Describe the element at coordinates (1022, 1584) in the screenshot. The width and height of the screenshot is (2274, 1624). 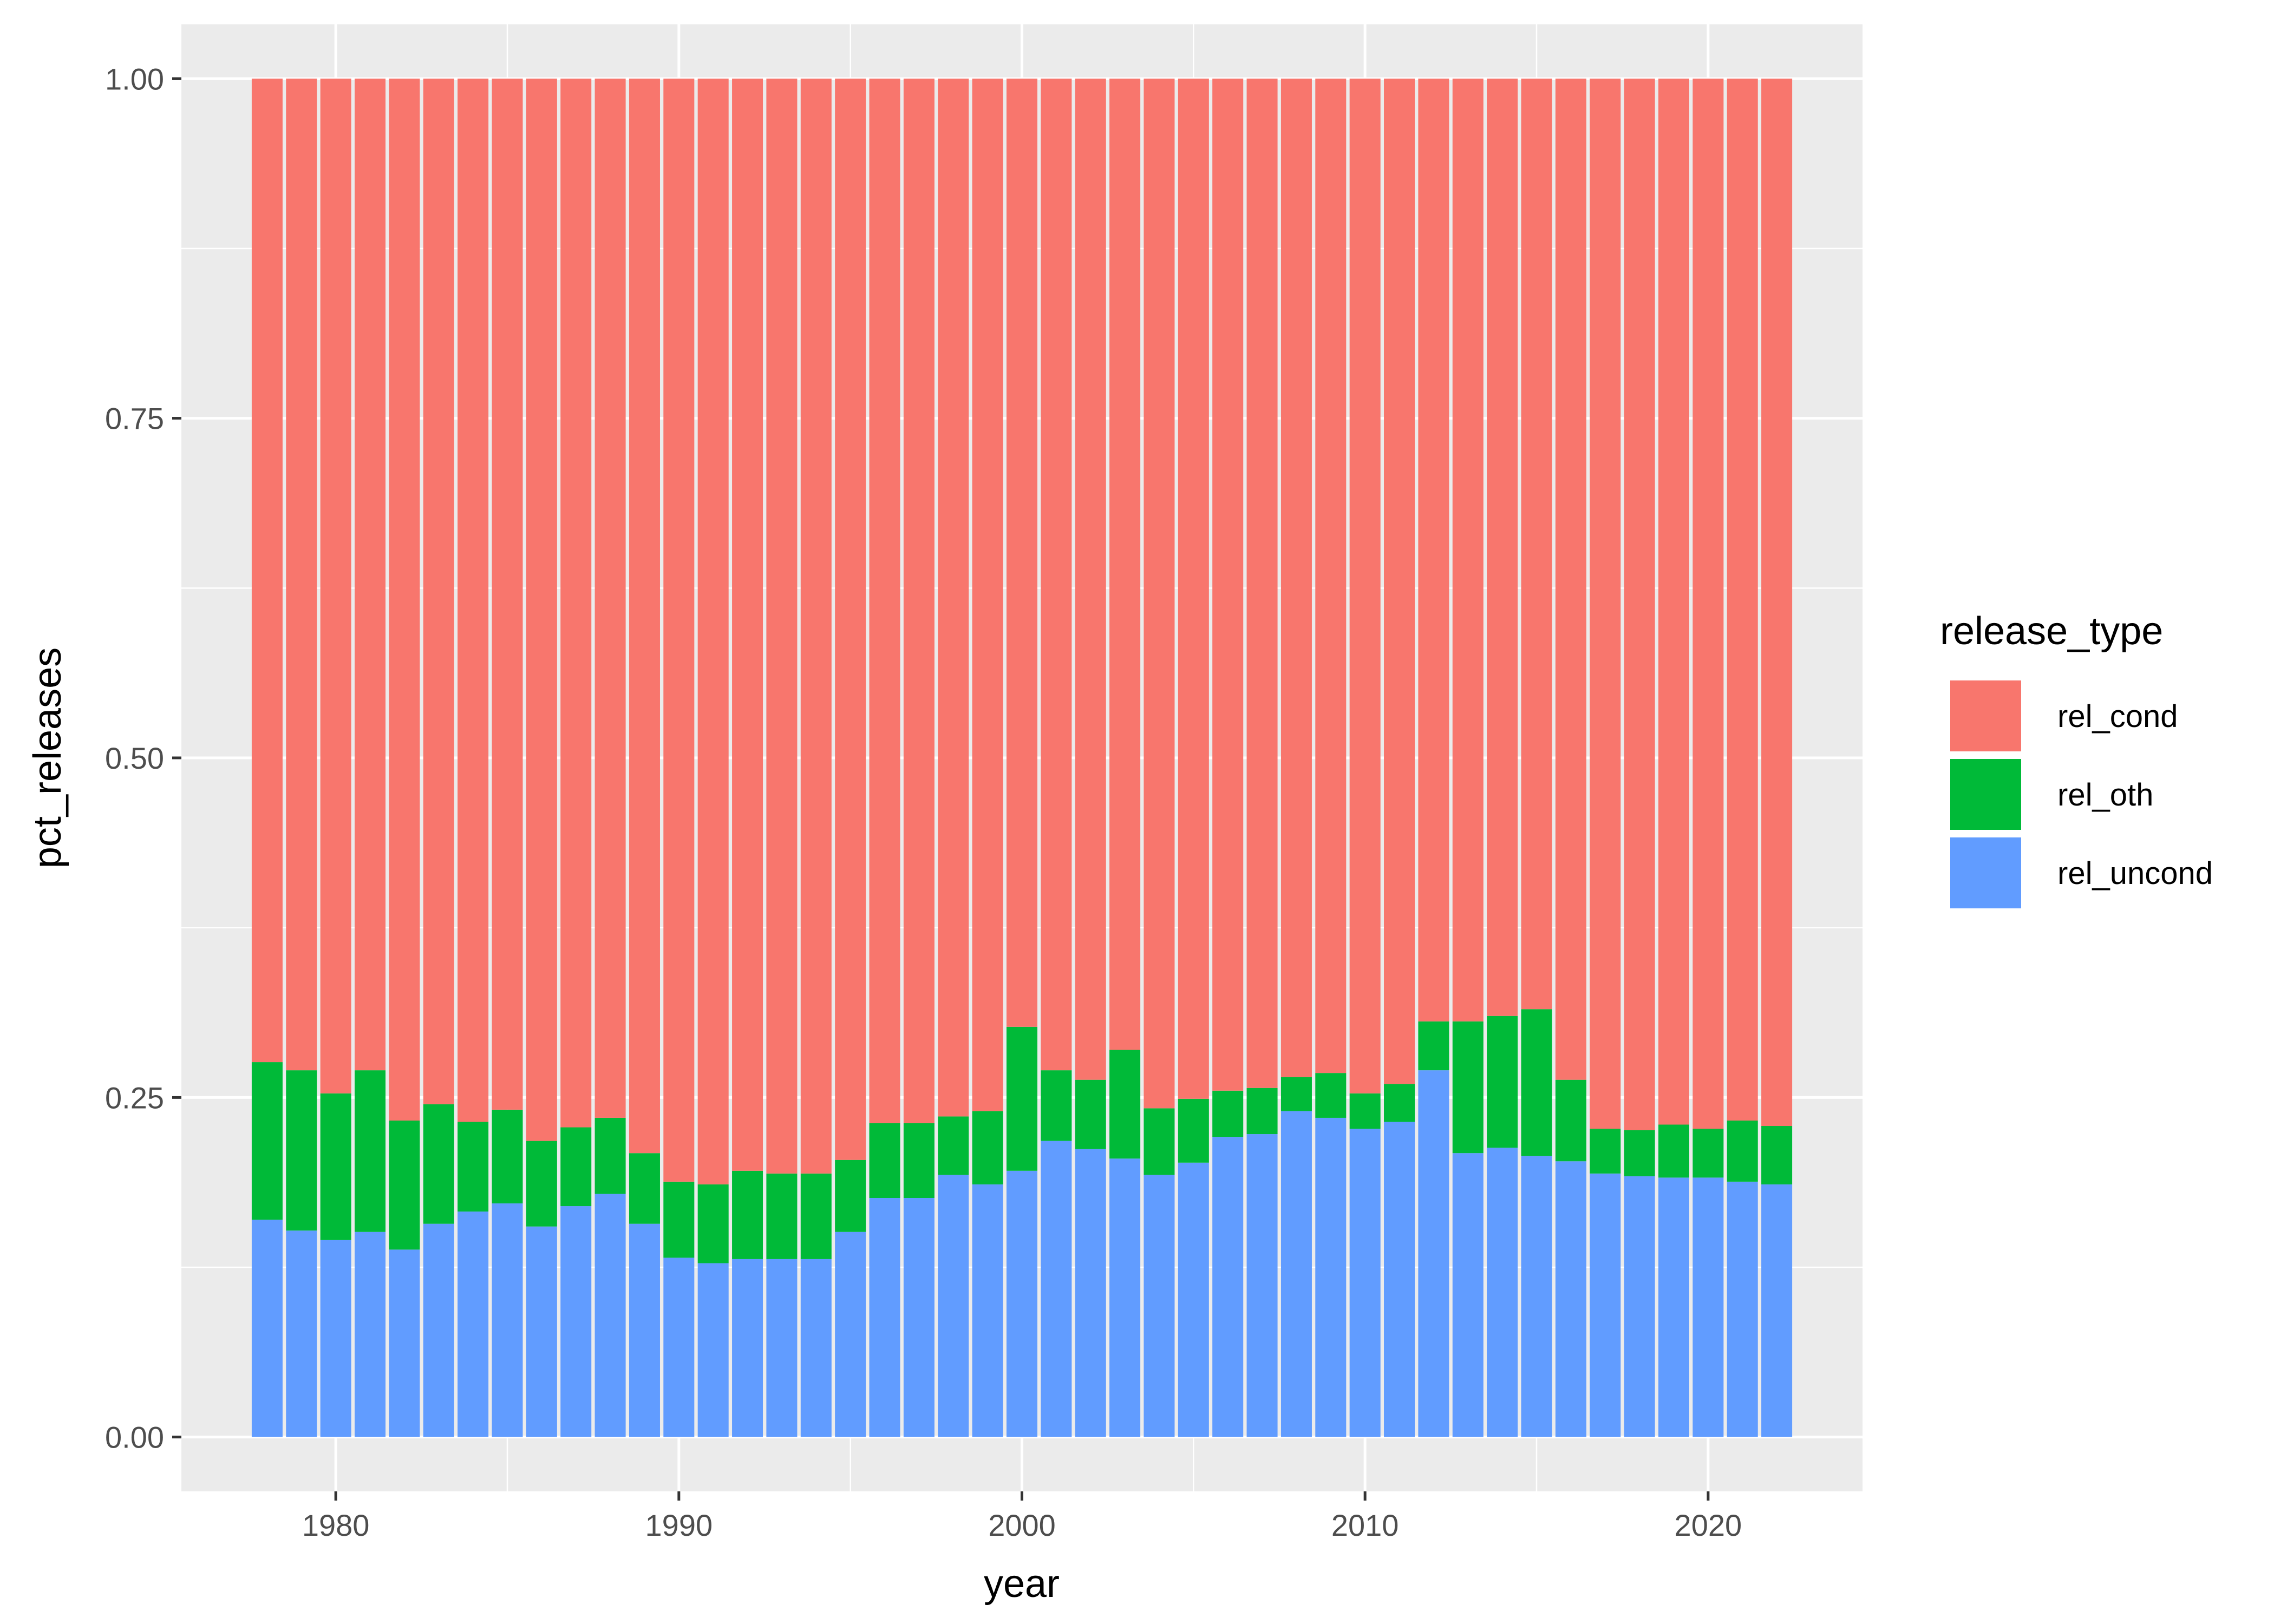
I see `x-axis-title: year` at that location.